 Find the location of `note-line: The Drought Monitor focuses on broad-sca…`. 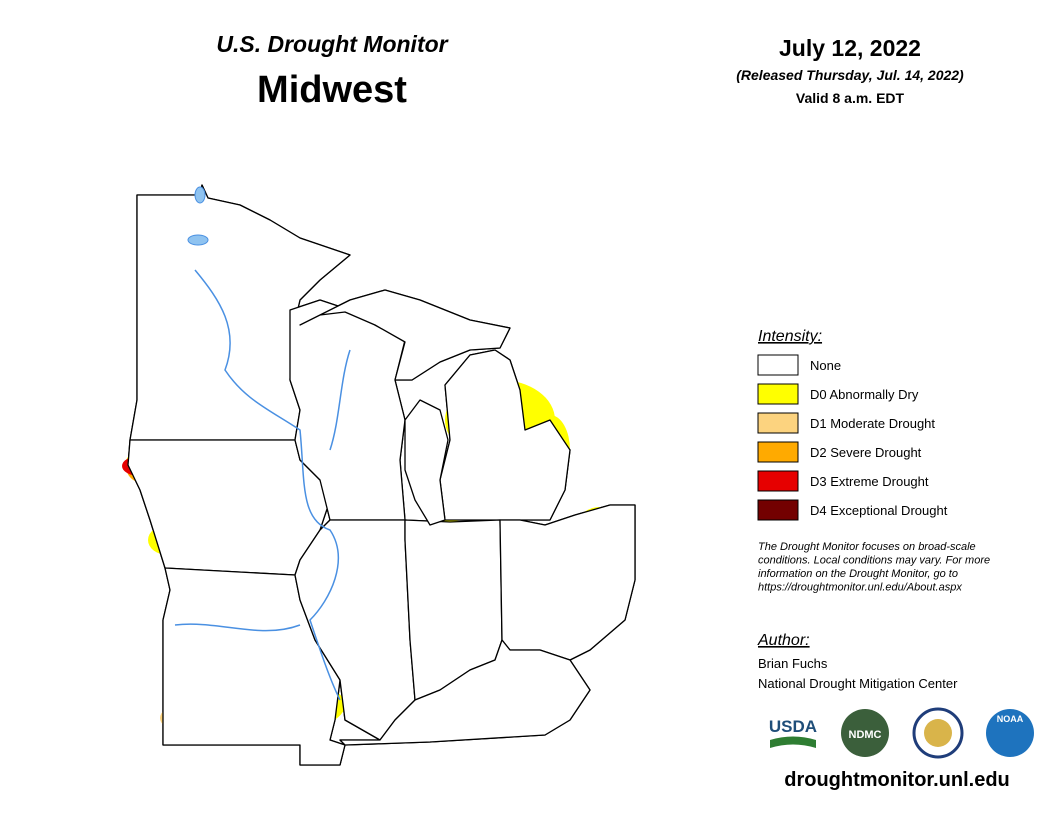

note-line: The Drought Monitor focuses on broad-sca… is located at coordinates (867, 547).